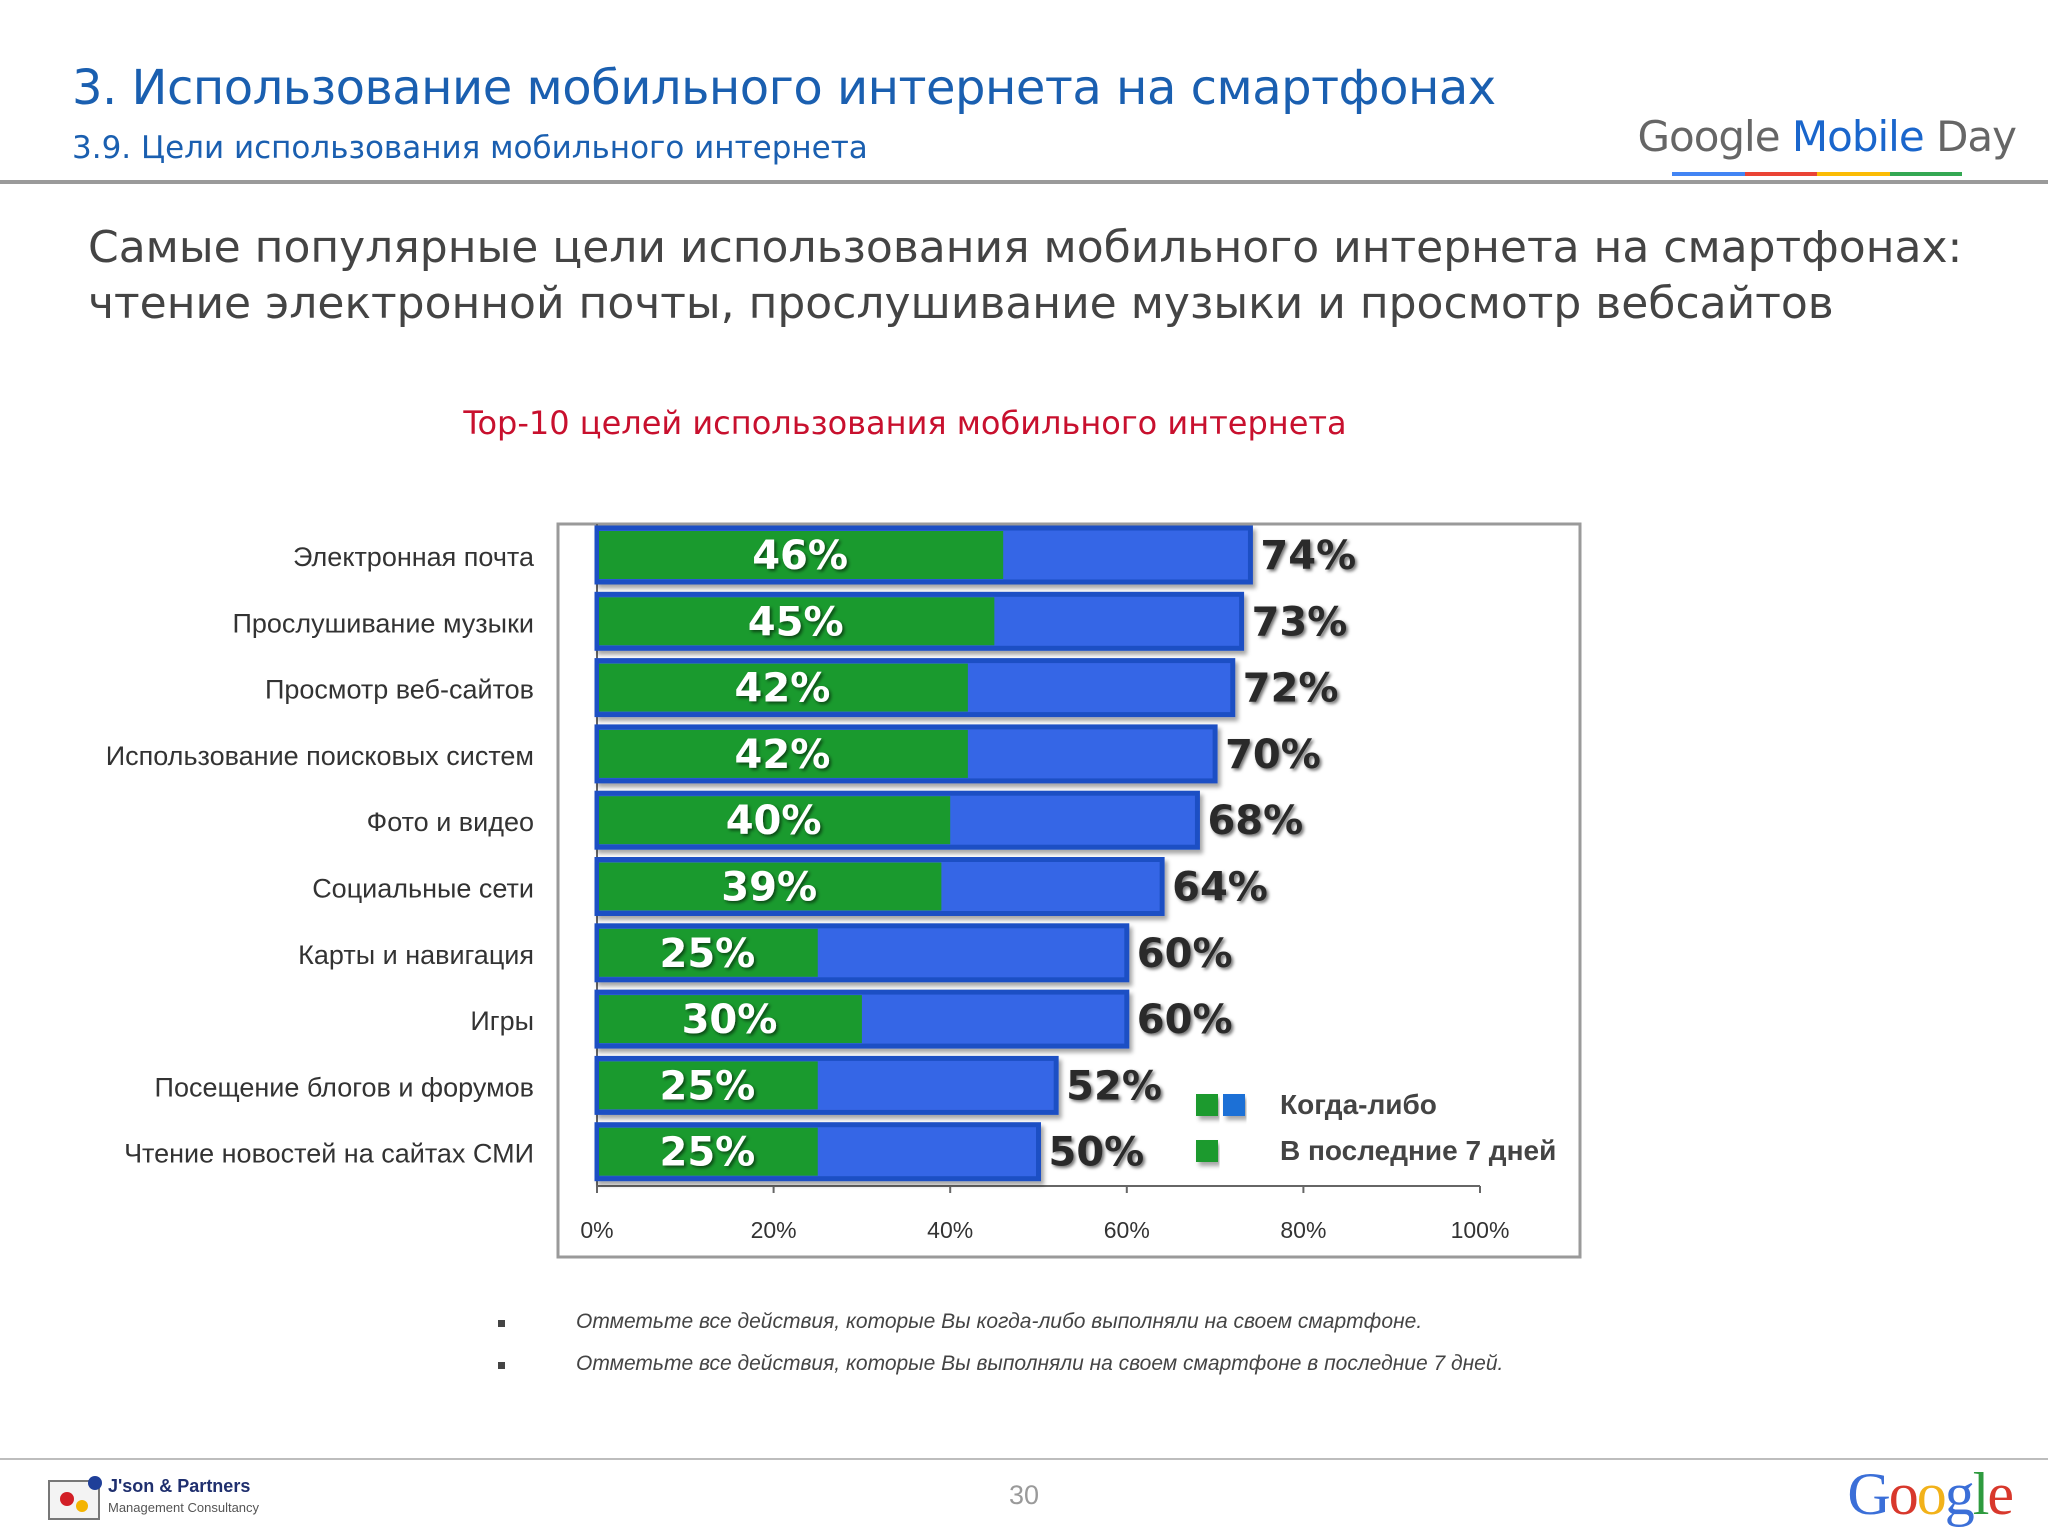 The image size is (2048, 1536). Describe the element at coordinates (320, 756) in the screenshot. I see `category-label: Использование поисковых систем` at that location.